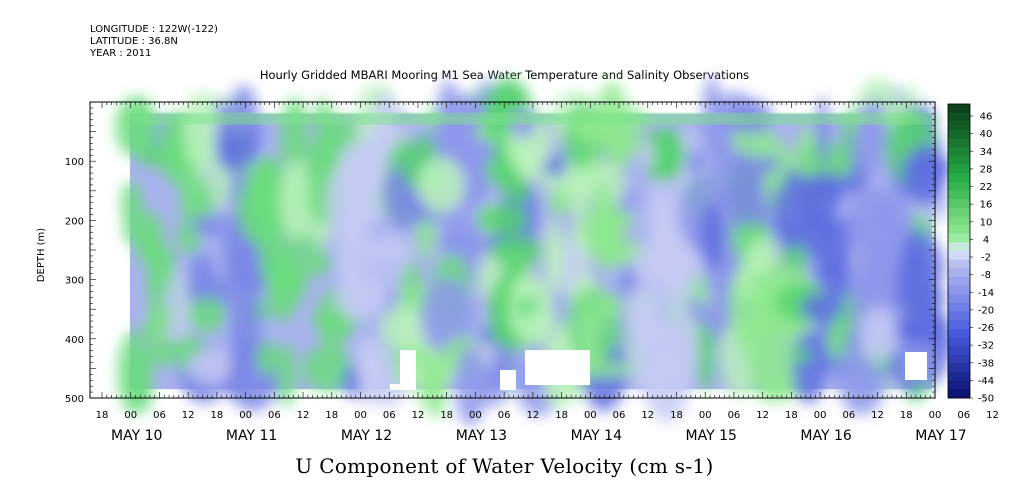 Image resolution: width=1009 pixels, height=504 pixels. I want to click on colorbar: 46 40 34 28 22 16 10 4 -2 -8 -14 -20 -26 -32 -38 -44 -50, so click(970, 254).